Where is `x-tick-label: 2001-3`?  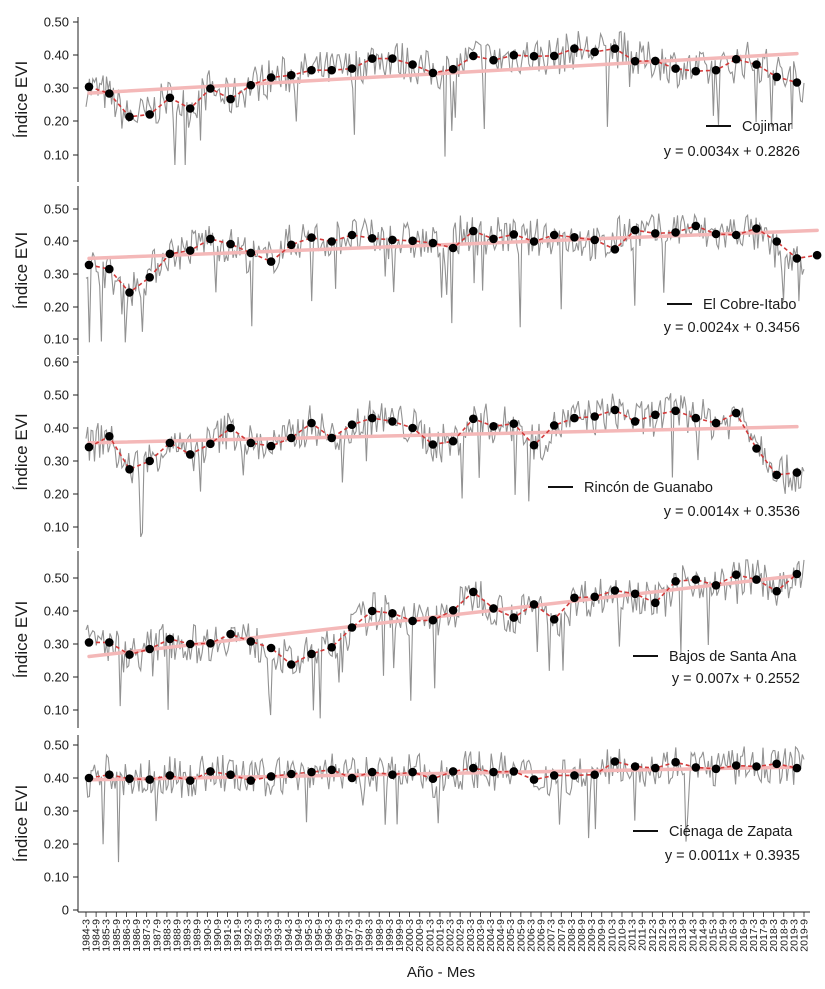 x-tick-label: 2001-3 is located at coordinates (430, 935).